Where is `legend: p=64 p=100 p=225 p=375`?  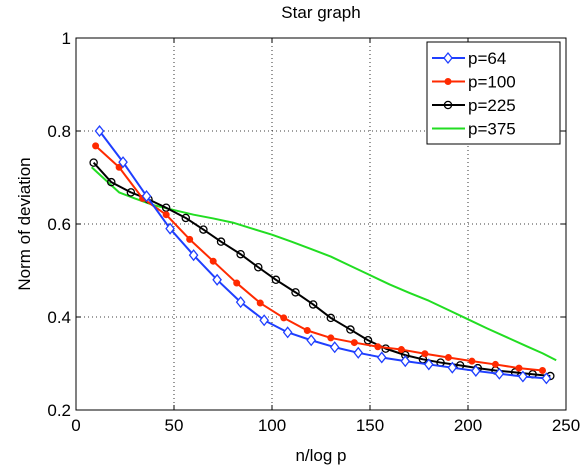
legend: p=64 p=100 p=225 p=375 is located at coordinates (493, 93).